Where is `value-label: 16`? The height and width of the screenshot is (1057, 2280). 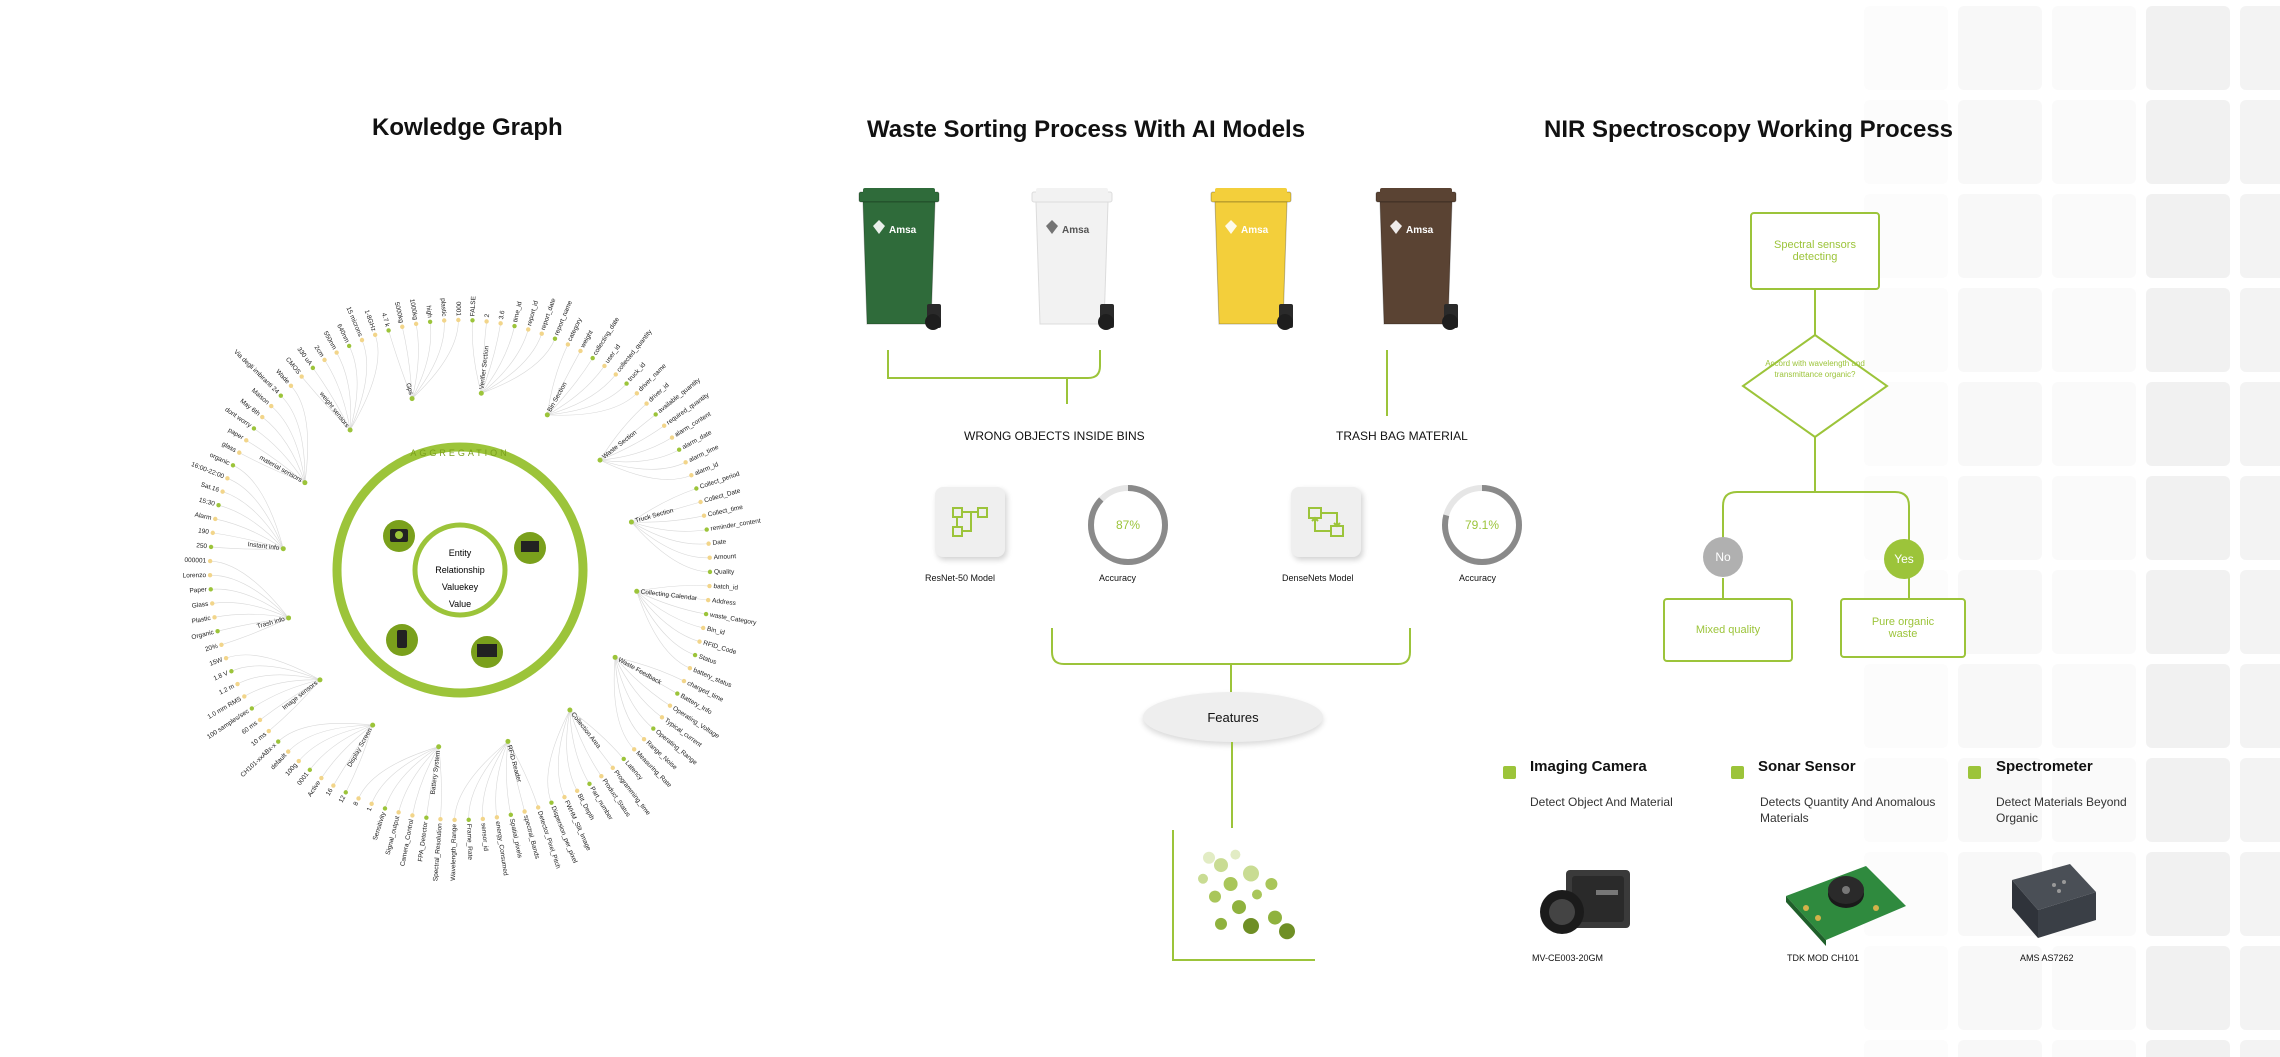 value-label: 16 is located at coordinates (330, 792).